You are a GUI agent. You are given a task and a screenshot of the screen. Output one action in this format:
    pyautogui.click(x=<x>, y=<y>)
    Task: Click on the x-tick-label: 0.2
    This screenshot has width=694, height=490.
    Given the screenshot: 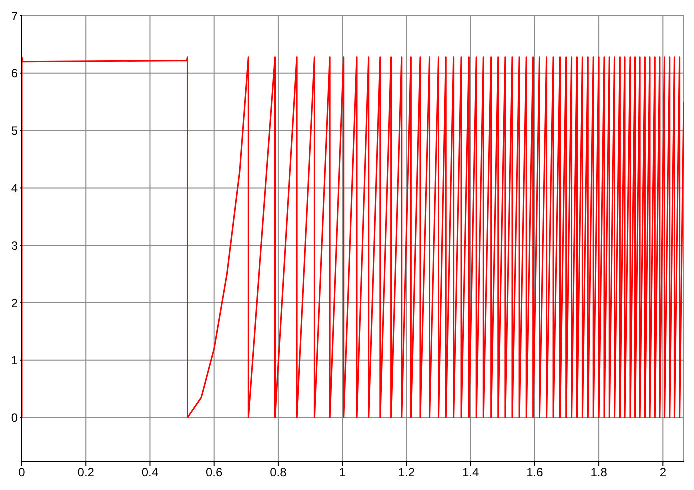 What is the action you would take?
    pyautogui.click(x=86, y=473)
    